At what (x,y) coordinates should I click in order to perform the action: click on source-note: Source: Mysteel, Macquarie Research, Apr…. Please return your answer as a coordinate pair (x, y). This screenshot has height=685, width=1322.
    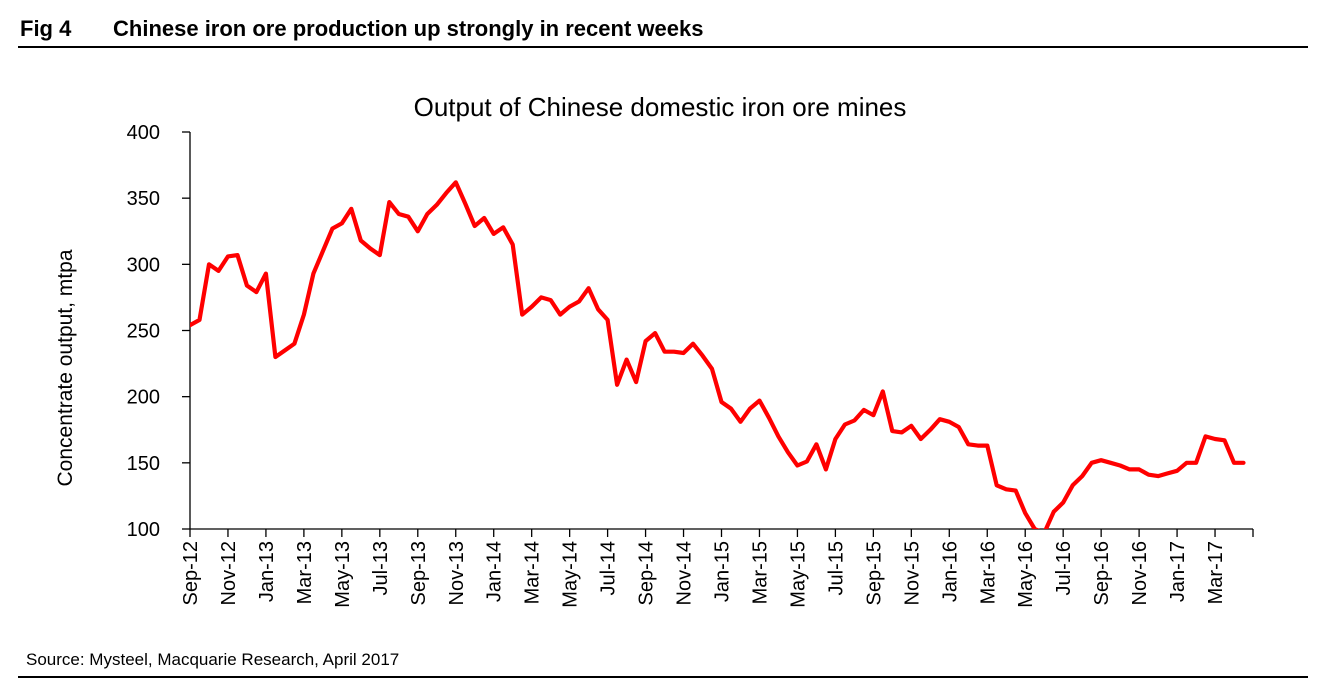
    Looking at the image, I should click on (213, 659).